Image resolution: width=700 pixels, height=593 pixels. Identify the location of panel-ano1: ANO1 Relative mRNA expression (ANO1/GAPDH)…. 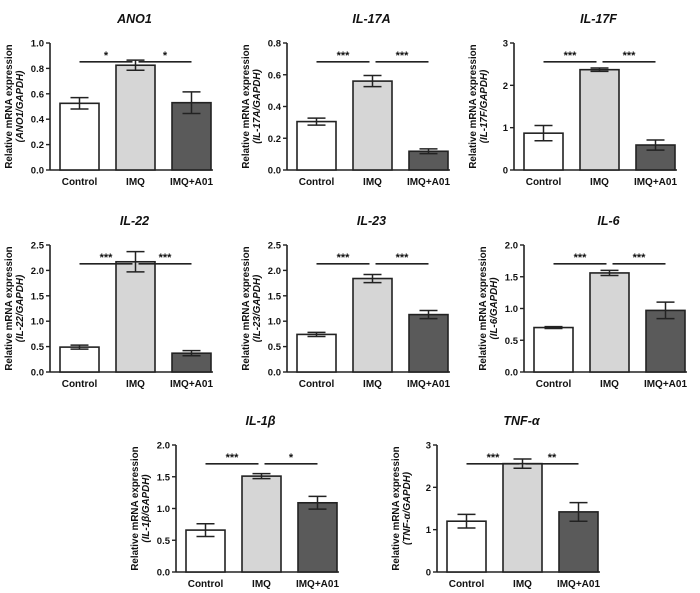
(108, 100).